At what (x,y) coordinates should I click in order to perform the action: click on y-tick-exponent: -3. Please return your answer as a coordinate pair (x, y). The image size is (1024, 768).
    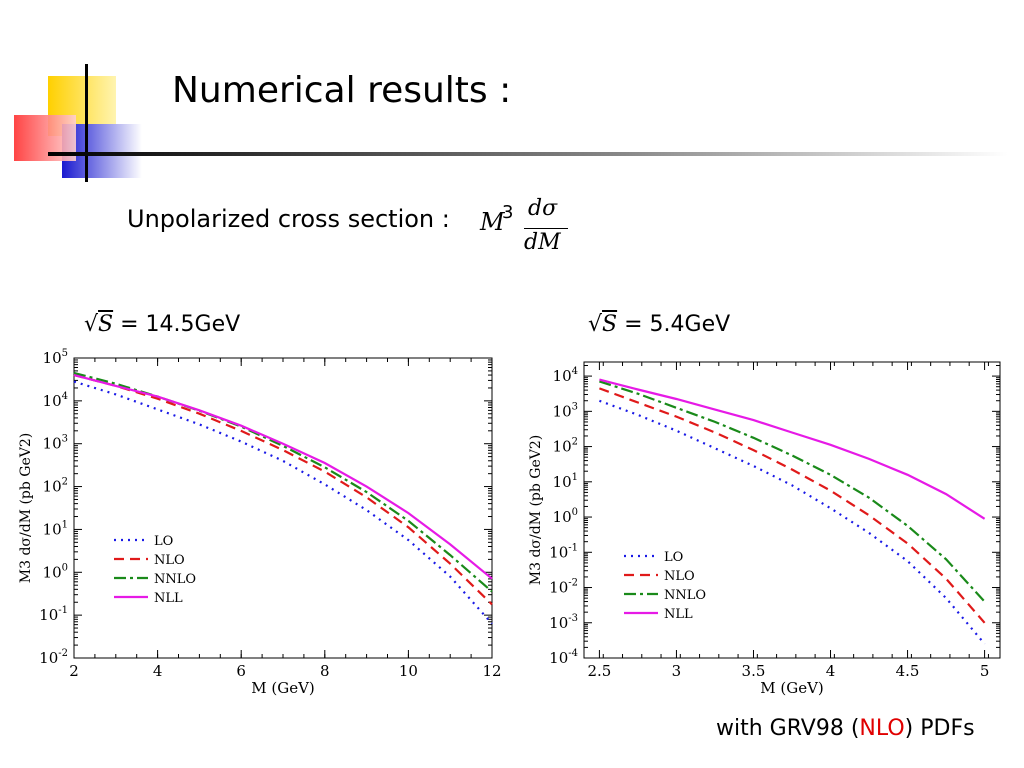
    Looking at the image, I should click on (573, 618).